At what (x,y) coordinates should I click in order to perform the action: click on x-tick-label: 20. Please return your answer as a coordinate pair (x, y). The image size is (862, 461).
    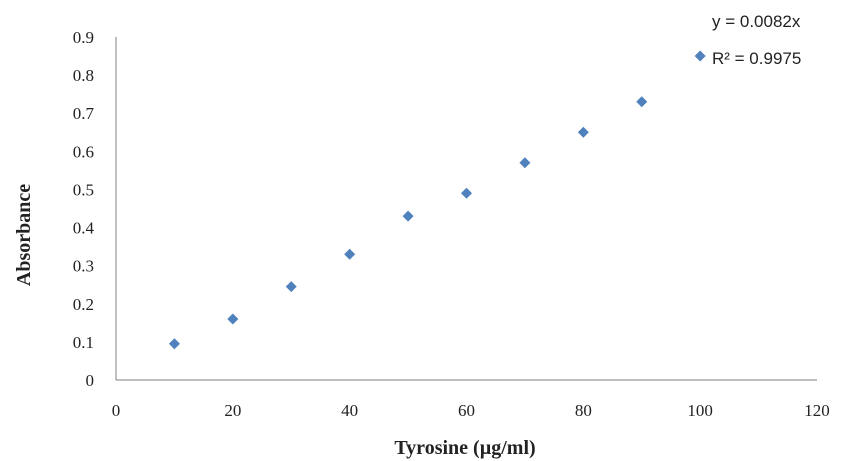
    Looking at the image, I should click on (232, 410).